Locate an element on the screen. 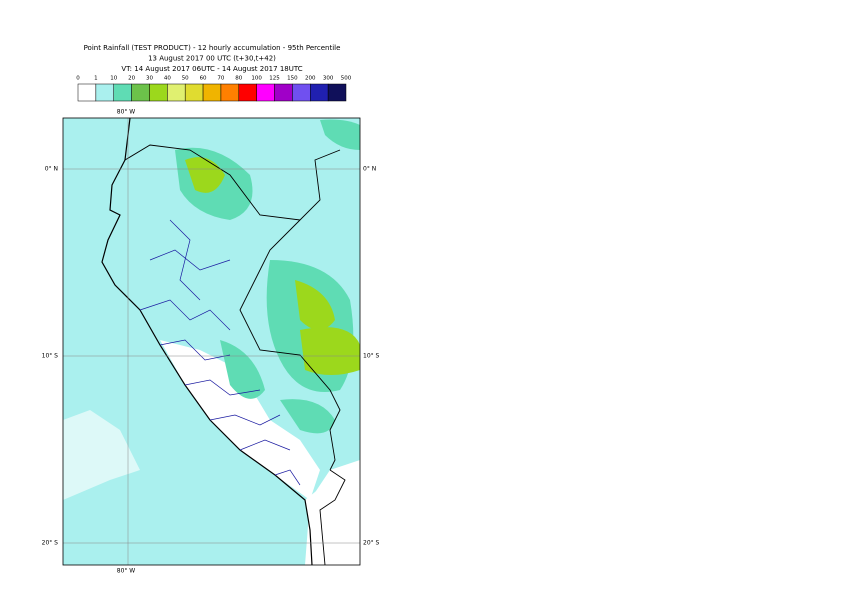  legend-label: 80 is located at coordinates (238, 79).